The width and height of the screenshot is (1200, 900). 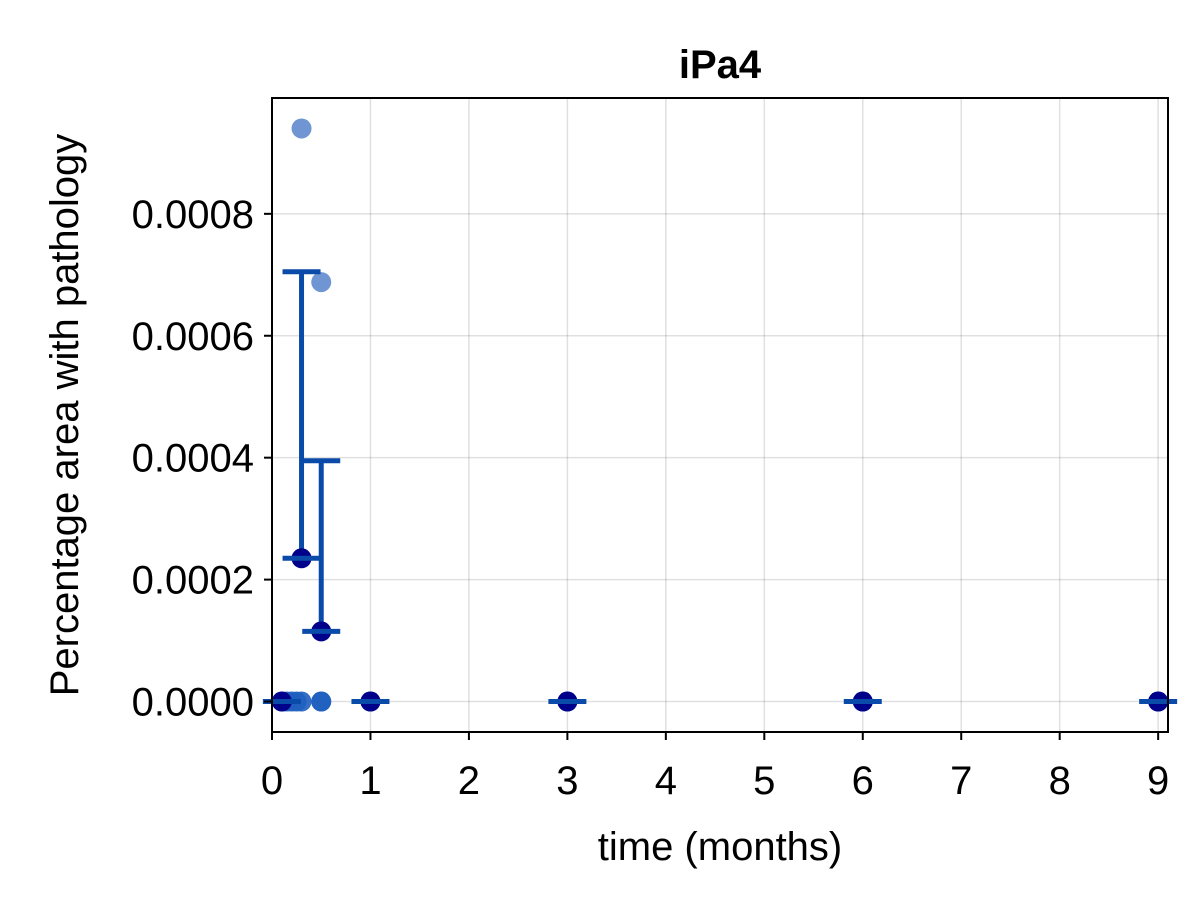 I want to click on x-tick-label: 4, so click(x=666, y=781).